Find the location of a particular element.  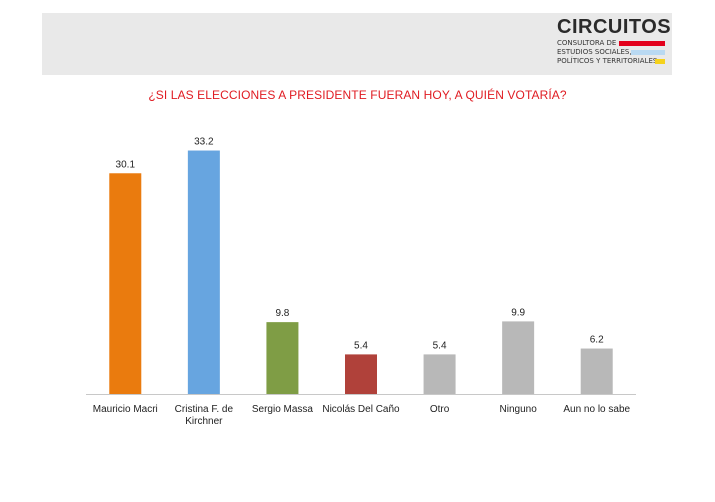

data-label-0: 30.1 is located at coordinates (126, 164).